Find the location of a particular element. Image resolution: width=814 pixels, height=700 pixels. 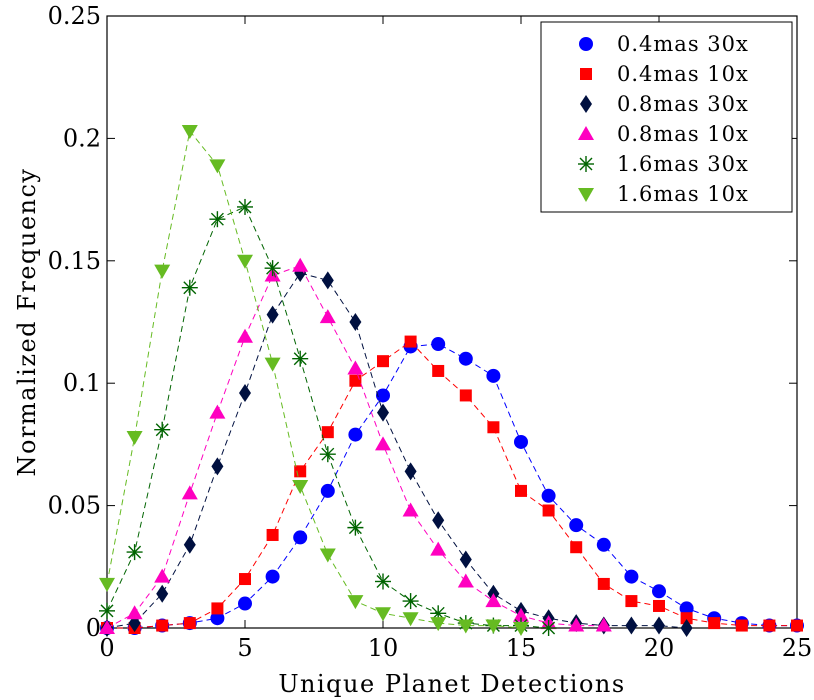

y-tick-label: 0 is located at coordinates (93, 628).